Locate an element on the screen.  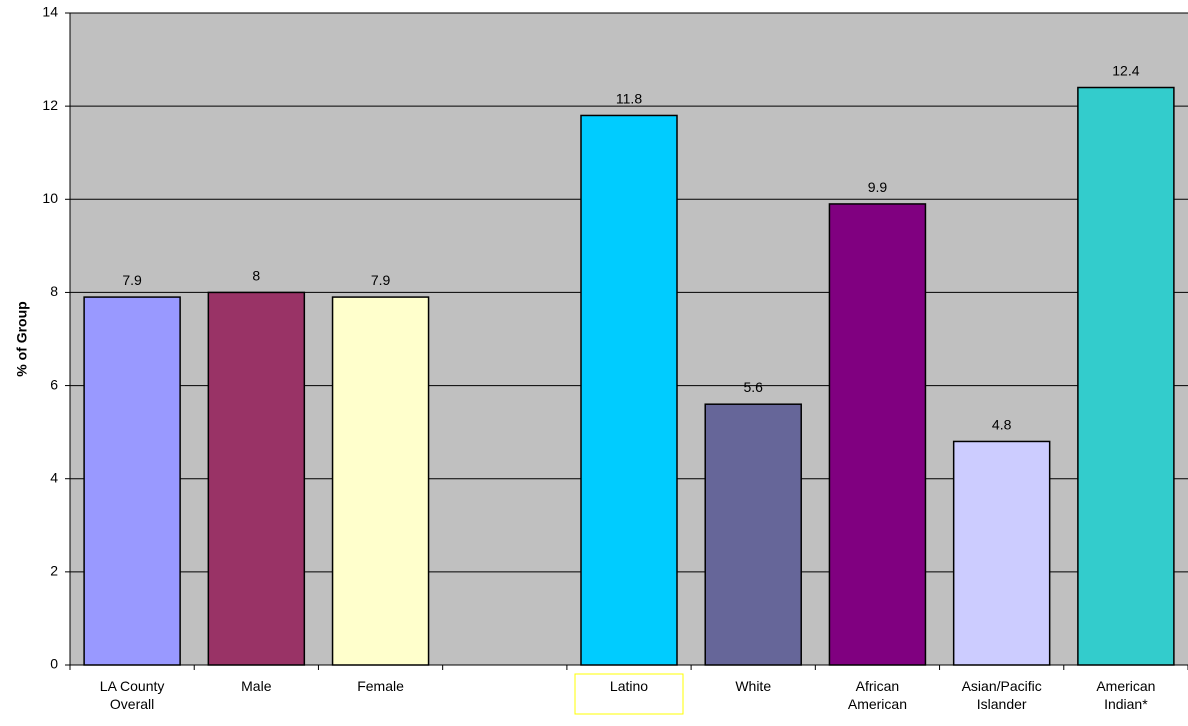
category-label: Islander is located at coordinates (1002, 704).